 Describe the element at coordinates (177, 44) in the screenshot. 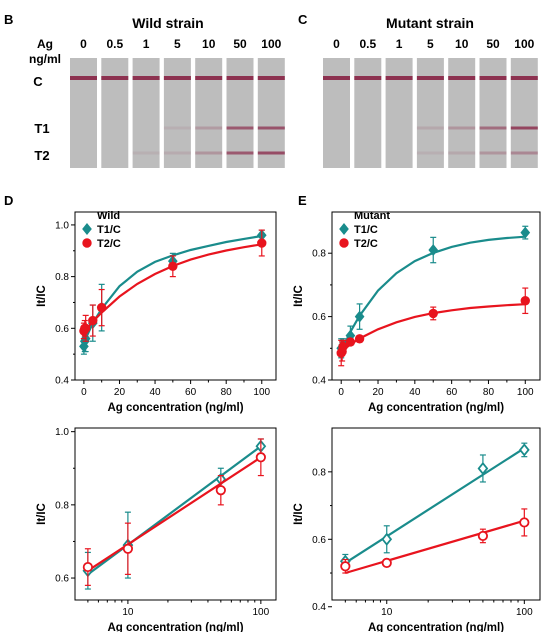

I see `wild-conc-label: 5` at that location.